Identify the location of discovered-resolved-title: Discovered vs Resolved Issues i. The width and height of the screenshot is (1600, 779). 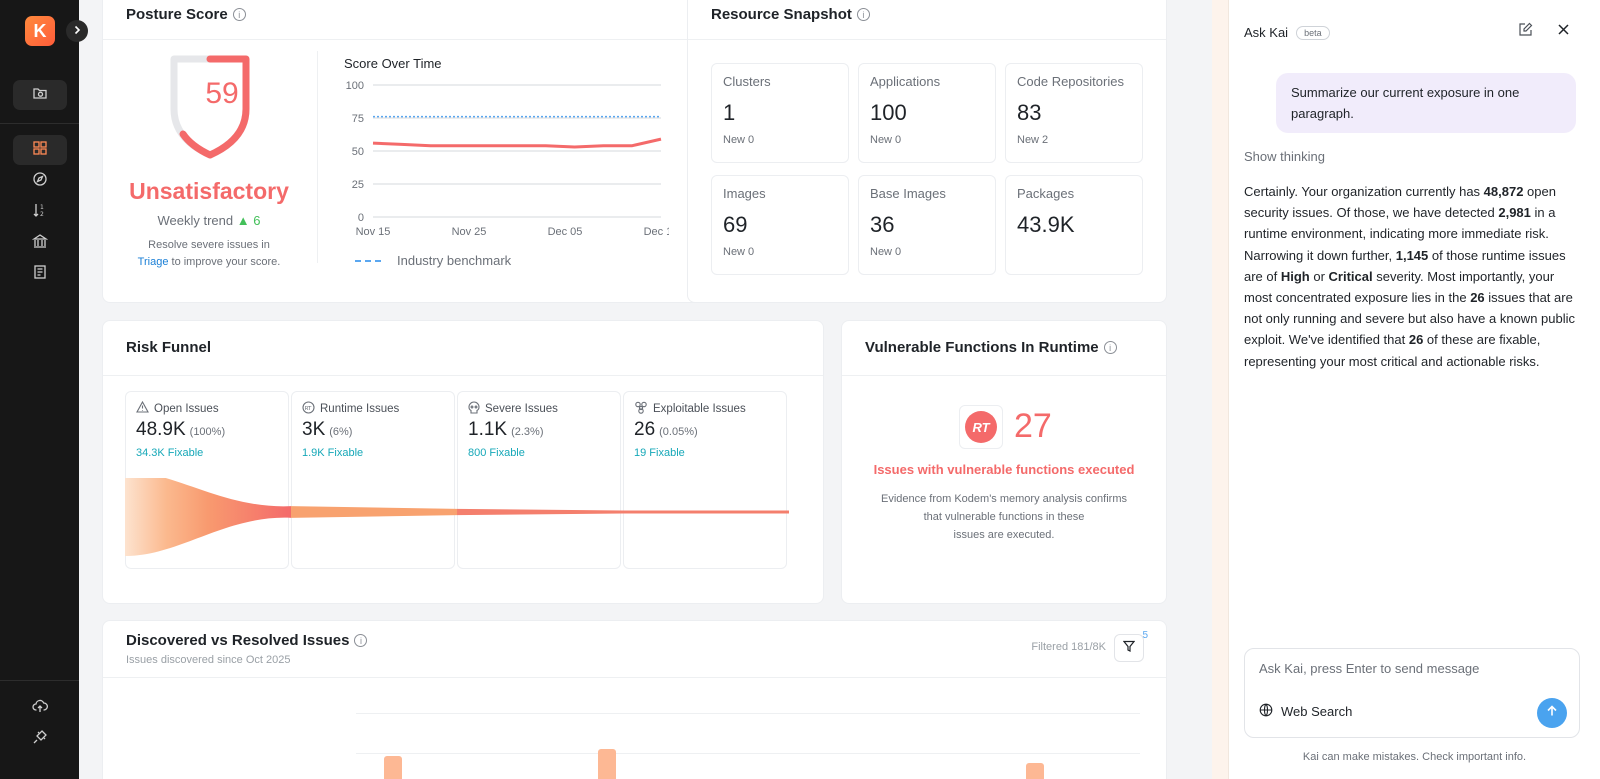
(247, 640).